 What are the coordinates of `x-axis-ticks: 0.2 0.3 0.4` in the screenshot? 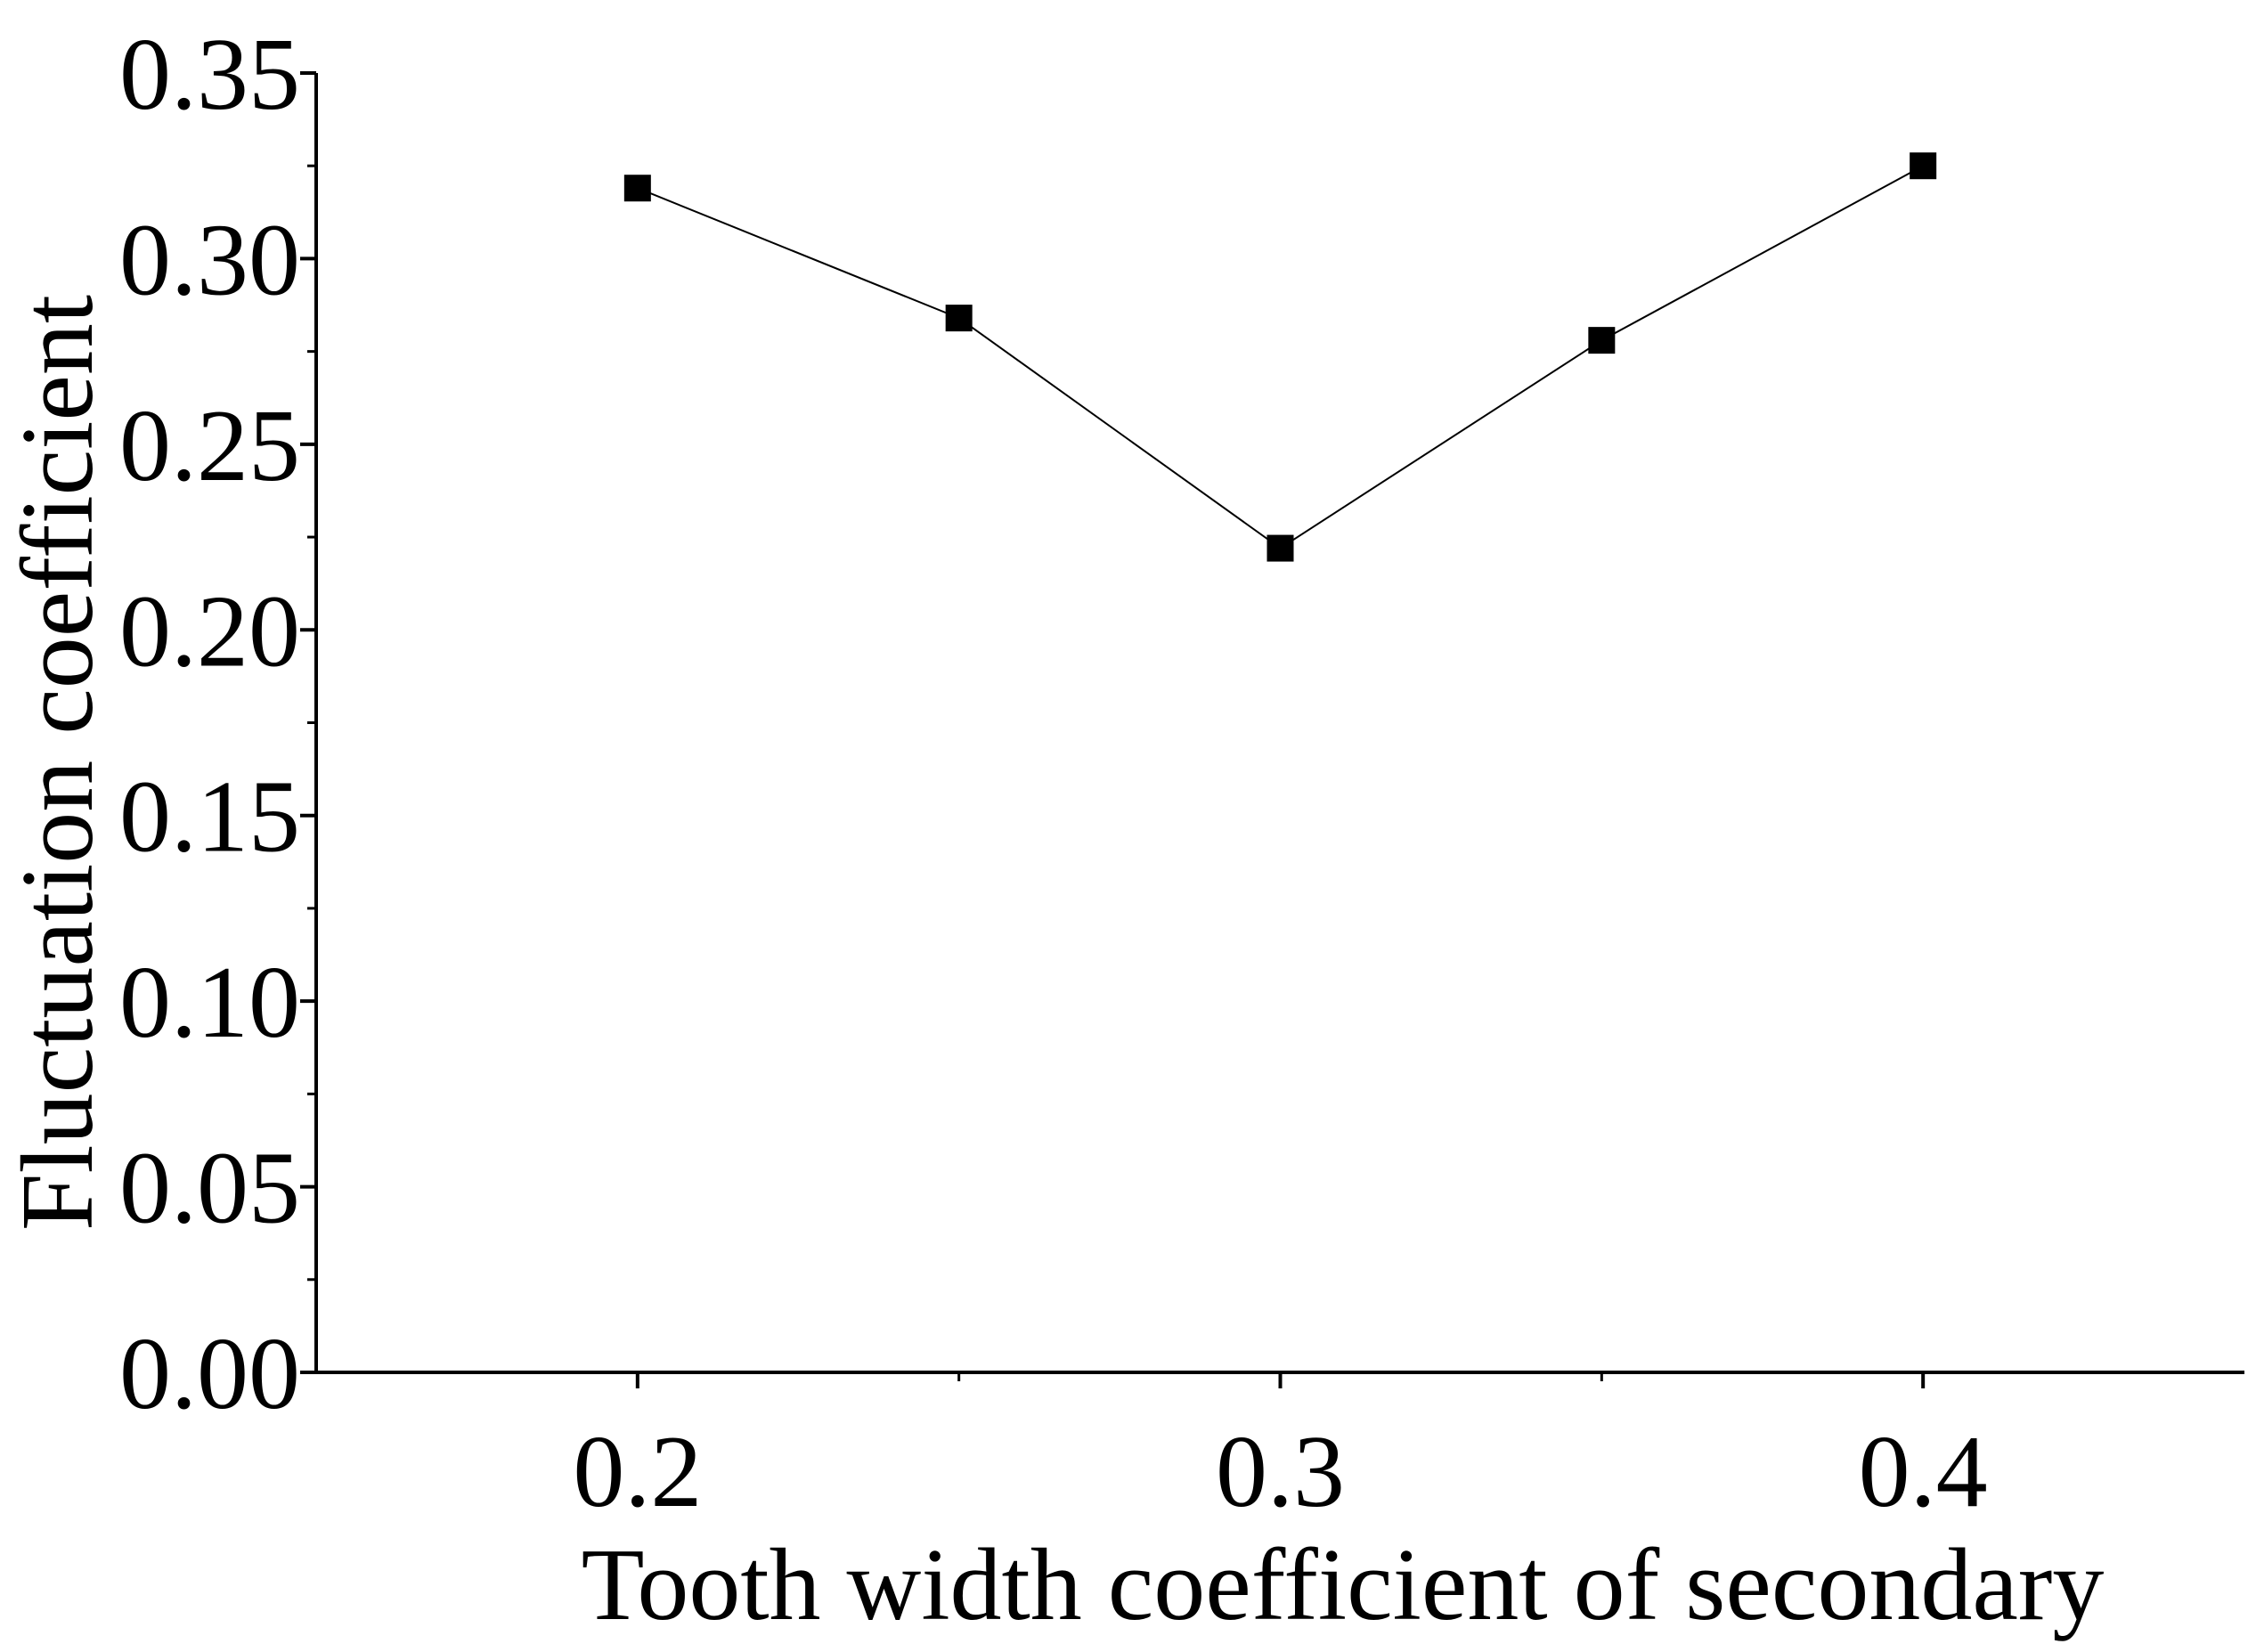 It's located at (1280, 1450).